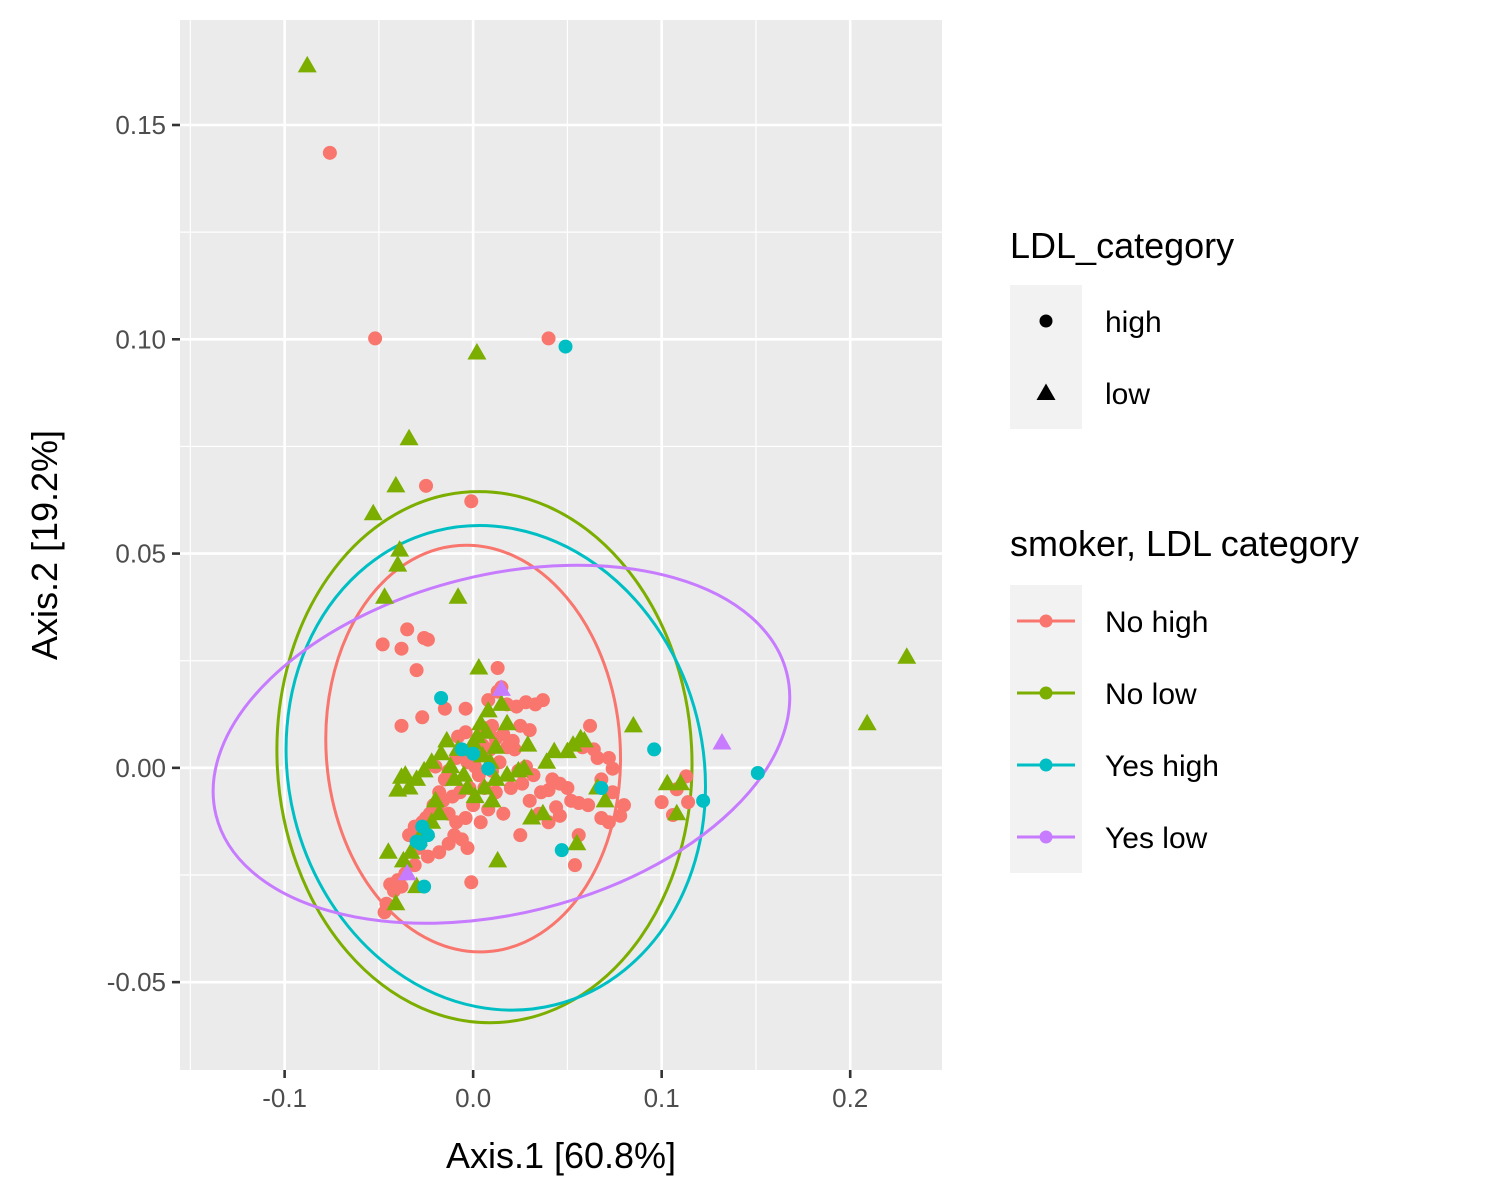 The width and height of the screenshot is (1500, 1200). What do you see at coordinates (1122, 245) in the screenshot?
I see `legend-shape-title: LDL_category` at bounding box center [1122, 245].